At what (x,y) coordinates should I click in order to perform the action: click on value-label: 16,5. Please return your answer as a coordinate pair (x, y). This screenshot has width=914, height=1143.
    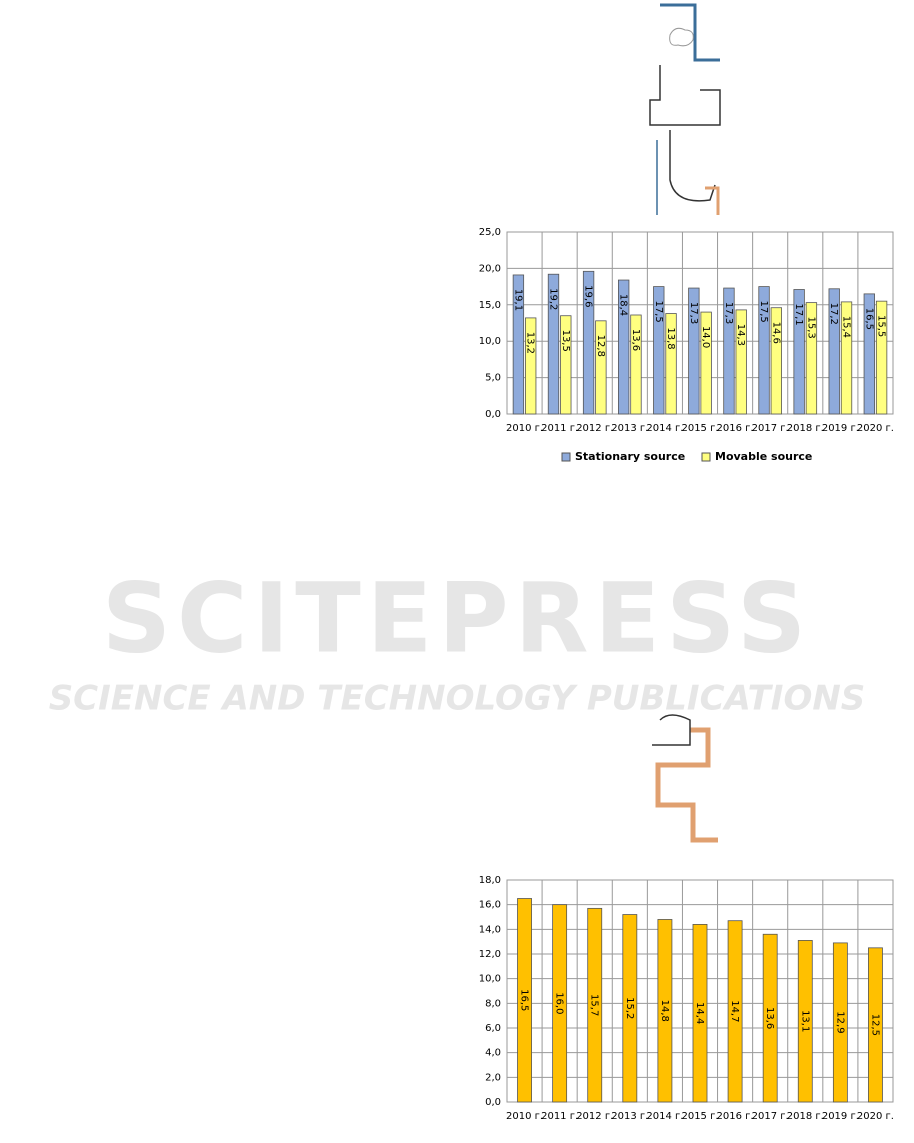
    Looking at the image, I should click on (524, 1000).